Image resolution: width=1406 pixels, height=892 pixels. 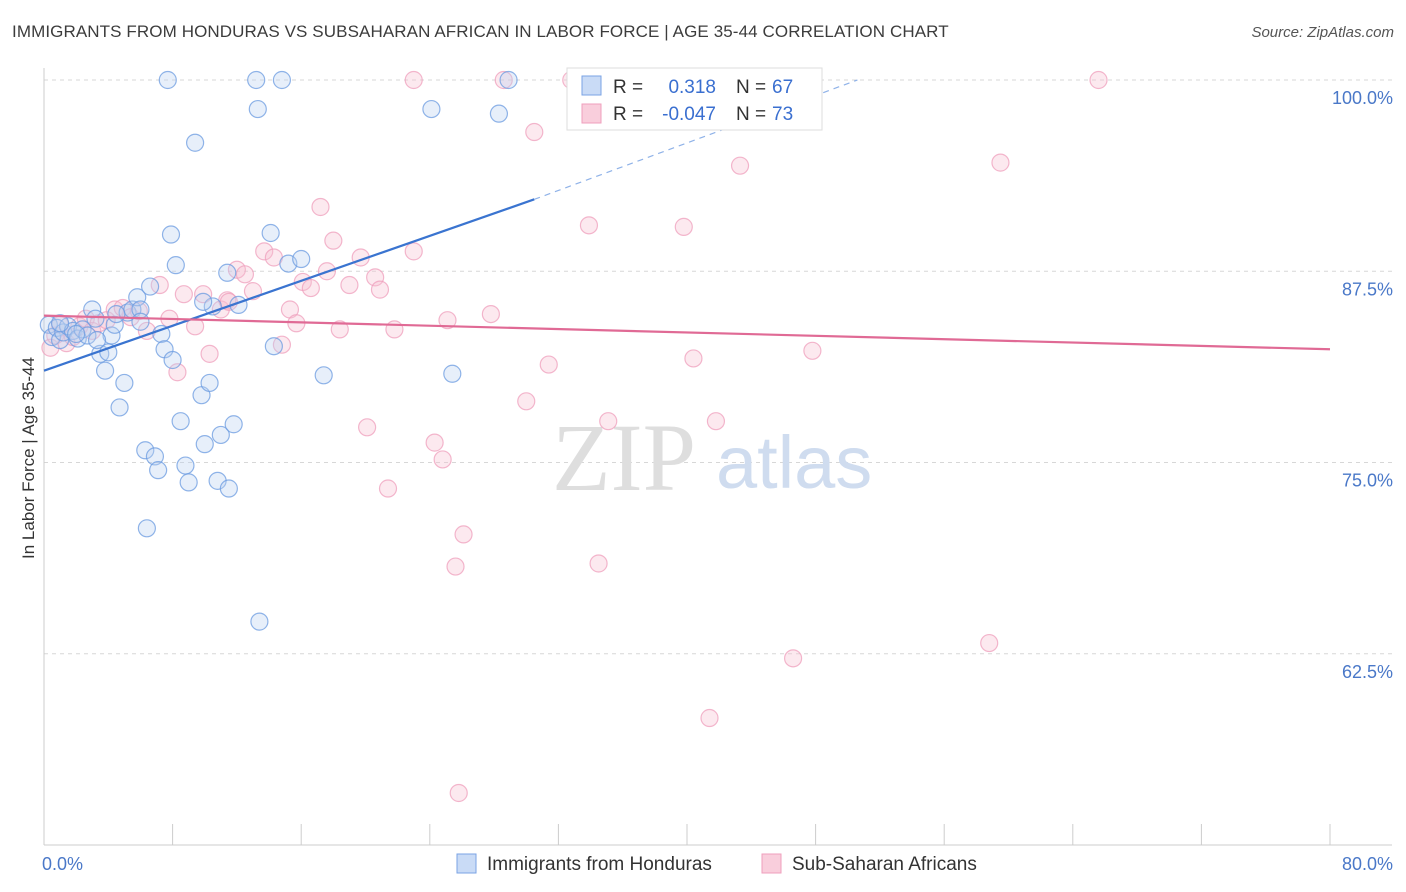 What do you see at coordinates (782, 114) in the screenshot?
I see `legend-n-value-africa: 73` at bounding box center [782, 114].